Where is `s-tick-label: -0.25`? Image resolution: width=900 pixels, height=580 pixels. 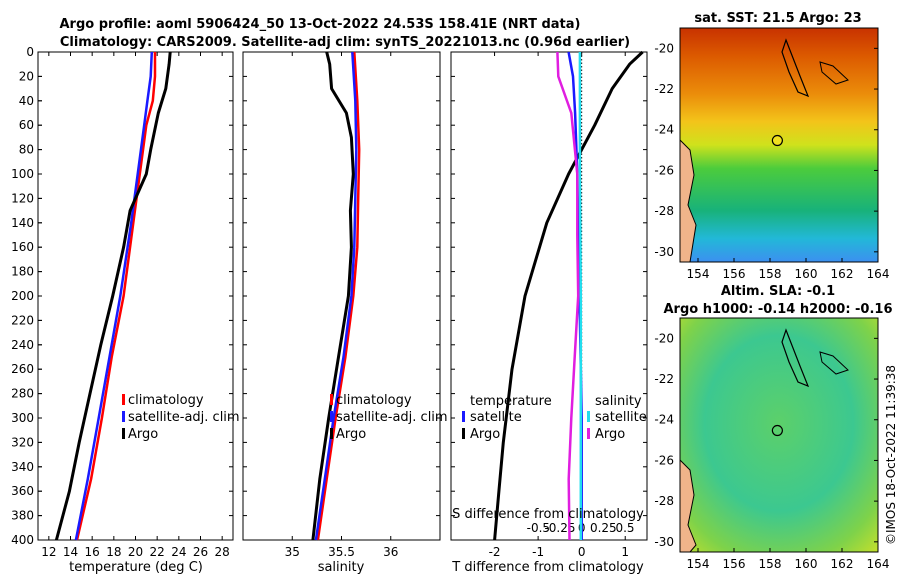 s-tick-label: -0.25 is located at coordinates (559, 528).